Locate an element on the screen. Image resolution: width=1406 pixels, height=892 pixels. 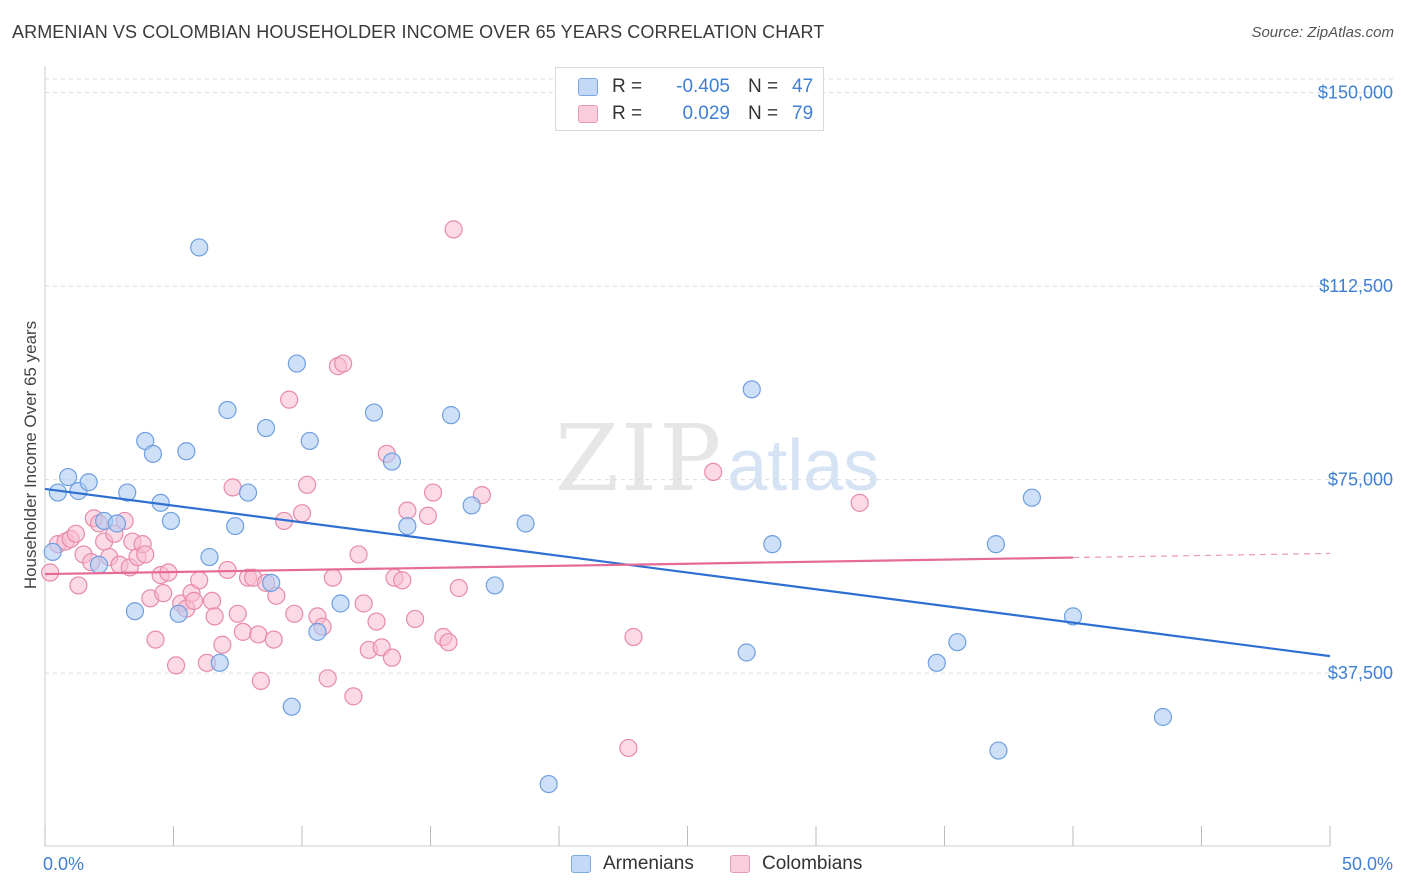
legend-item-armenians: Armenians is located at coordinates (632, 864).